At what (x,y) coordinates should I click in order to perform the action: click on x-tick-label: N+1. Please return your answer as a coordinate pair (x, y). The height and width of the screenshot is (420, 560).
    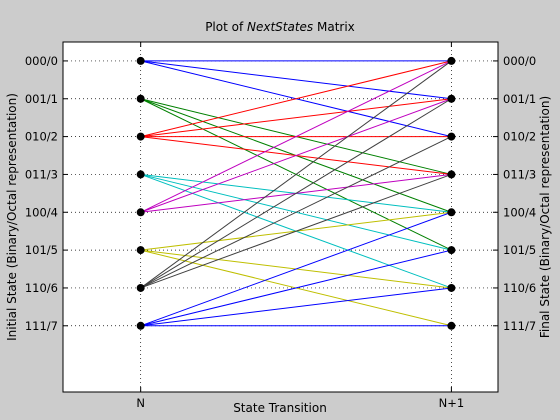
    Looking at the image, I should click on (452, 403).